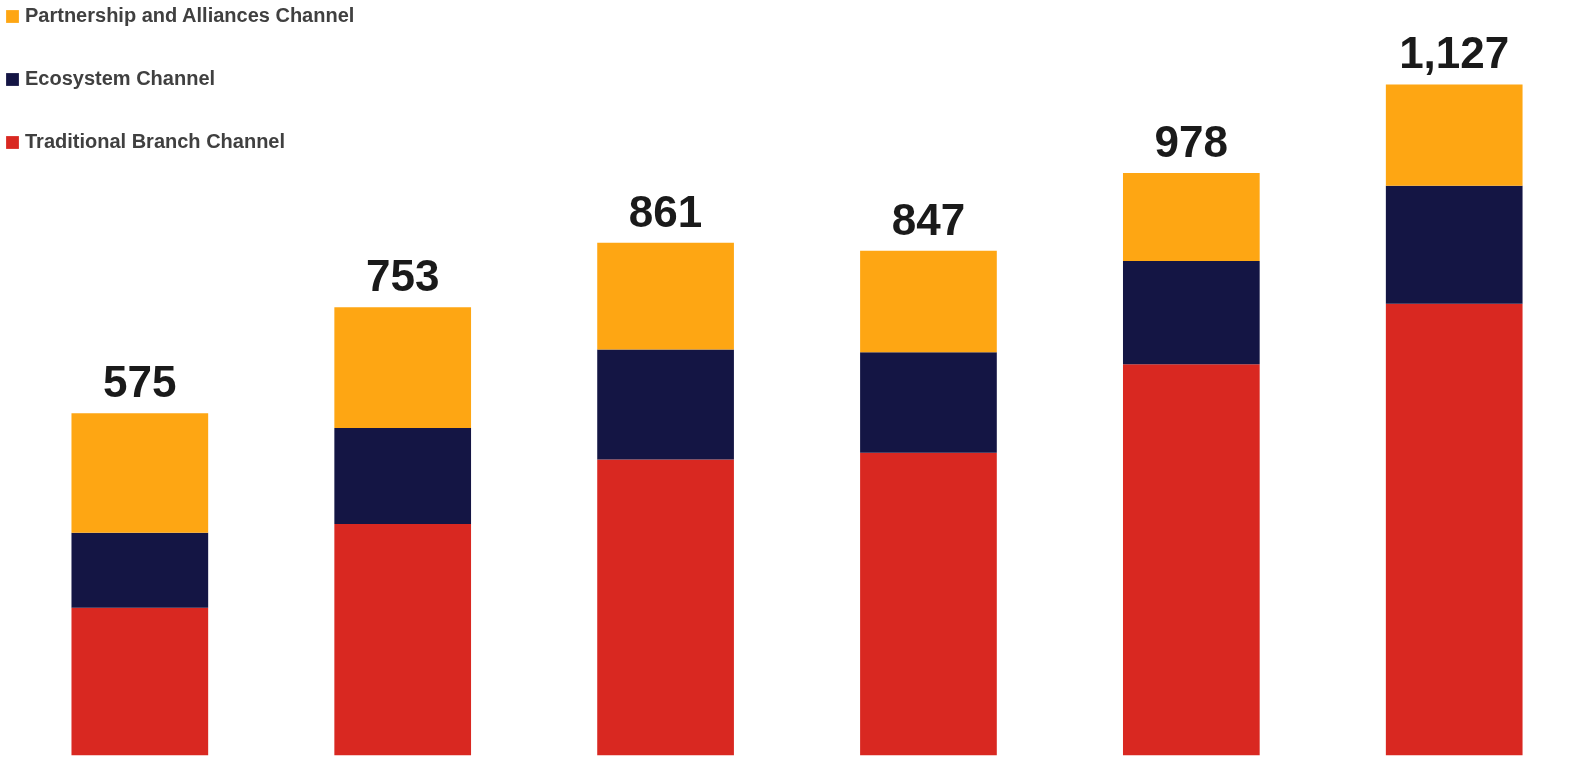 The image size is (1572, 758). What do you see at coordinates (1454, 53) in the screenshot?
I see `annotation: 1,127` at bounding box center [1454, 53].